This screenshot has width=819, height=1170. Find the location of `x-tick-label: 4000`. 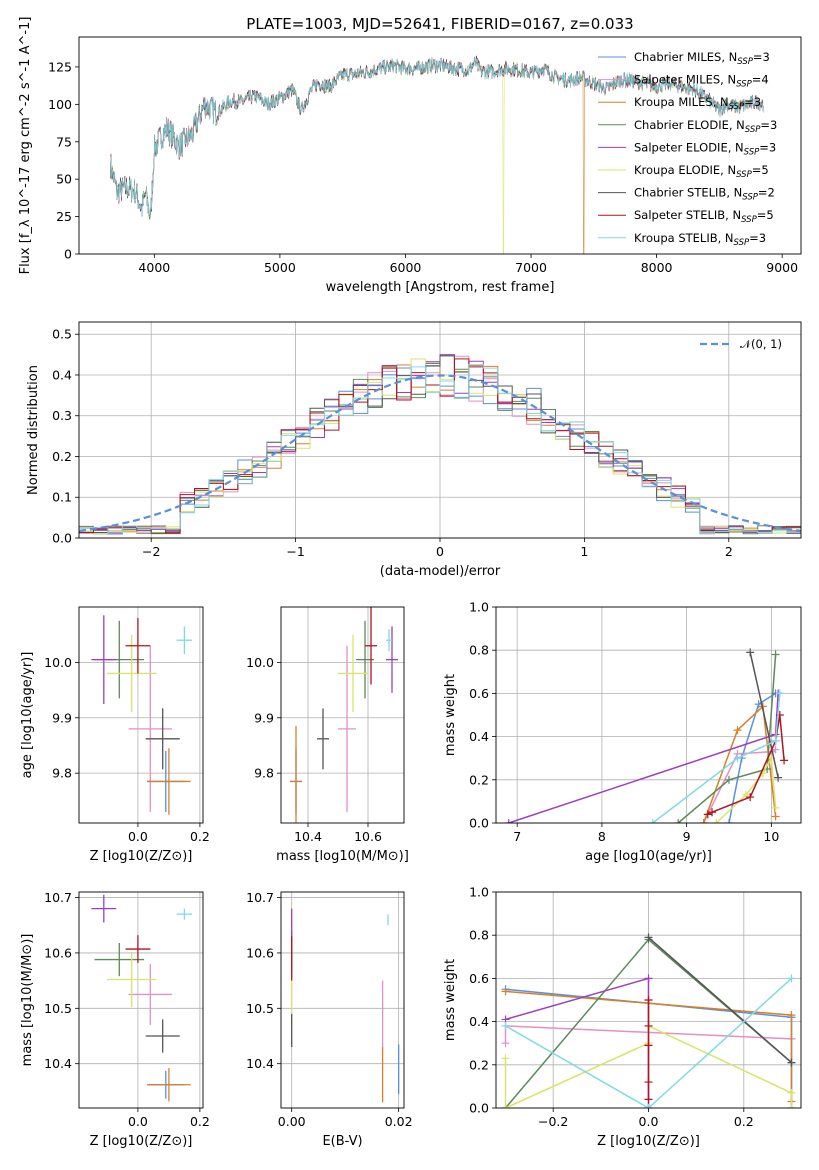

x-tick-label: 4000 is located at coordinates (154, 267).